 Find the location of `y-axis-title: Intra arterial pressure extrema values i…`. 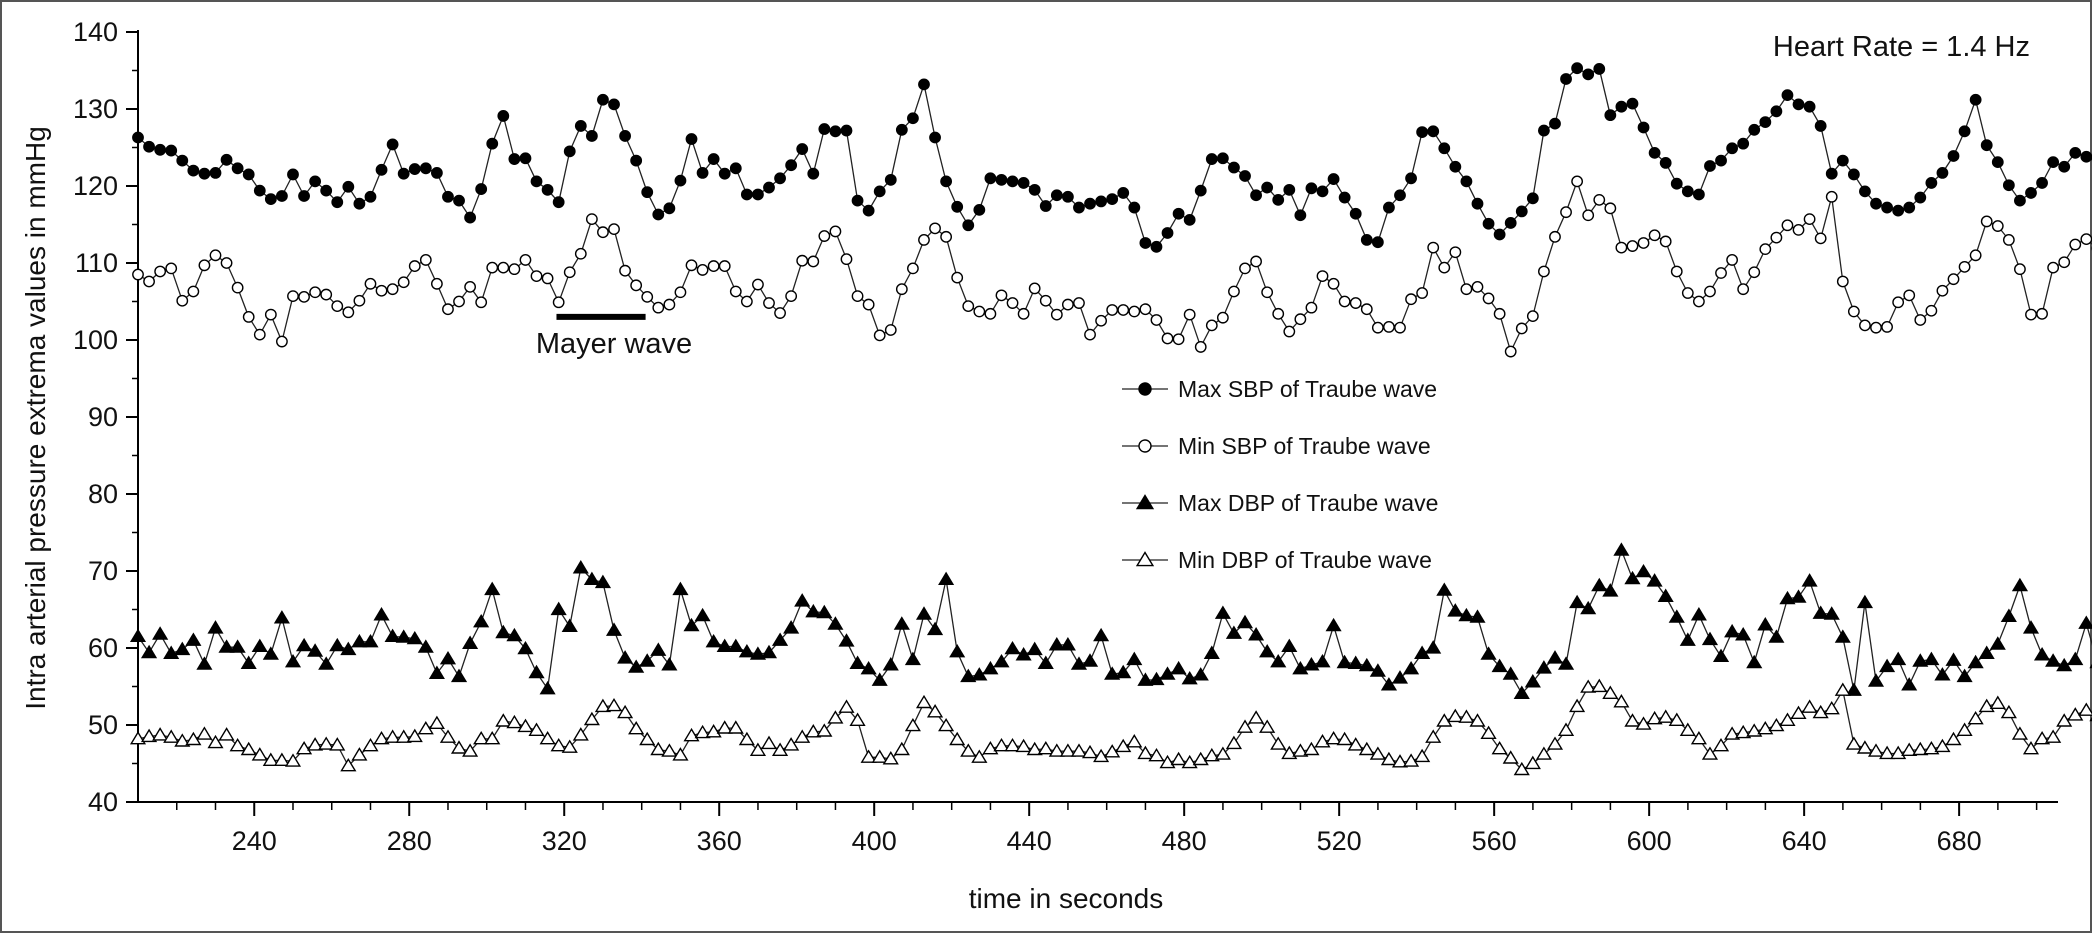

y-axis-title: Intra arterial pressure extrema values i… is located at coordinates (35, 418).